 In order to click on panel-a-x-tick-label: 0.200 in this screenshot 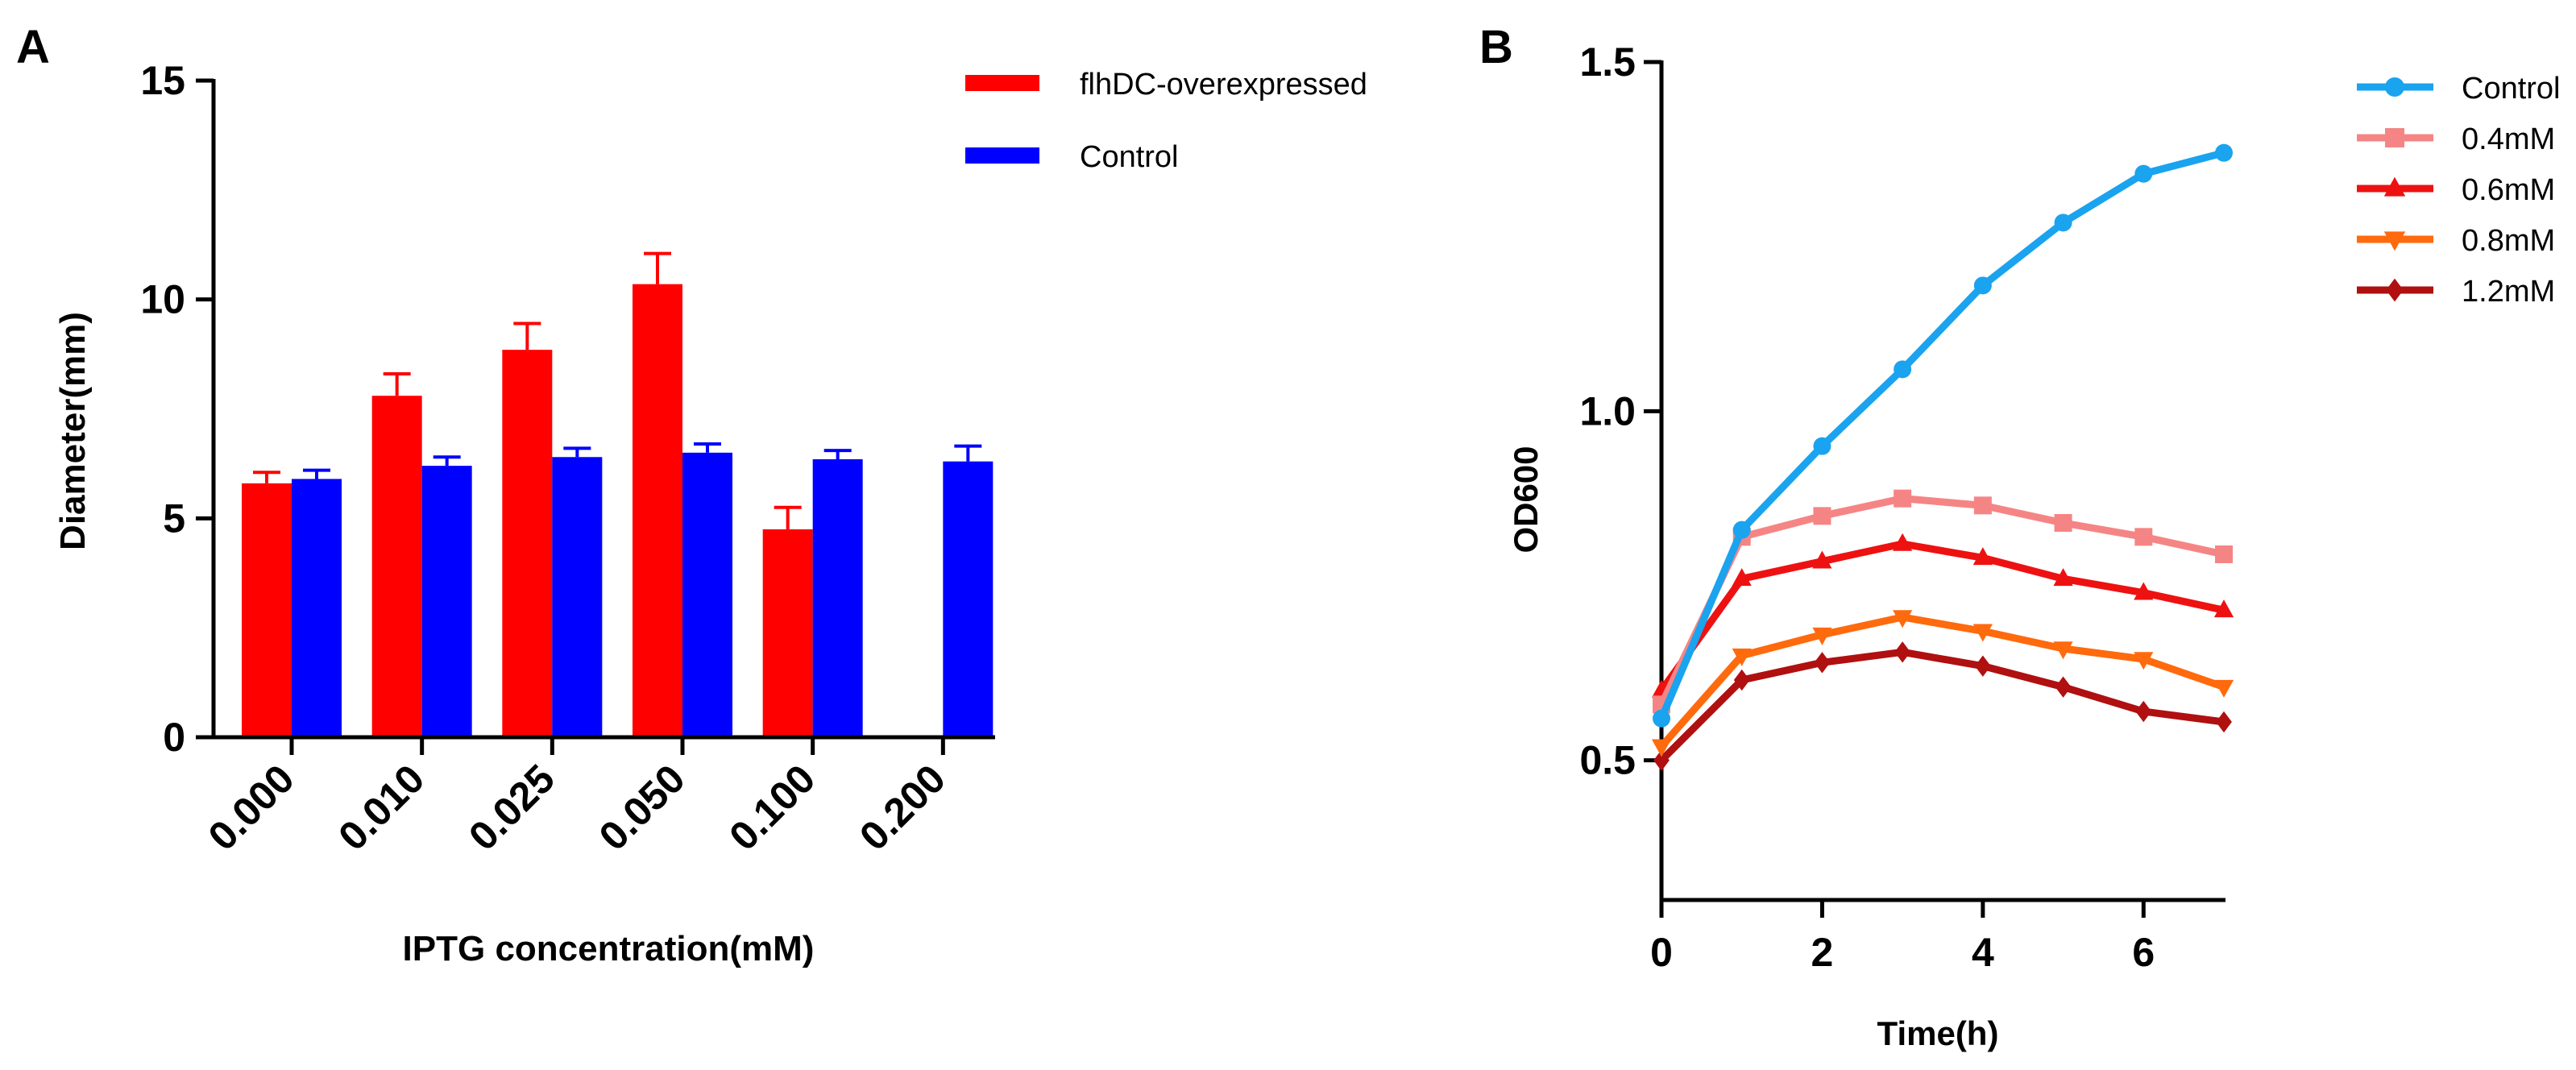, I will do `click(902, 807)`.